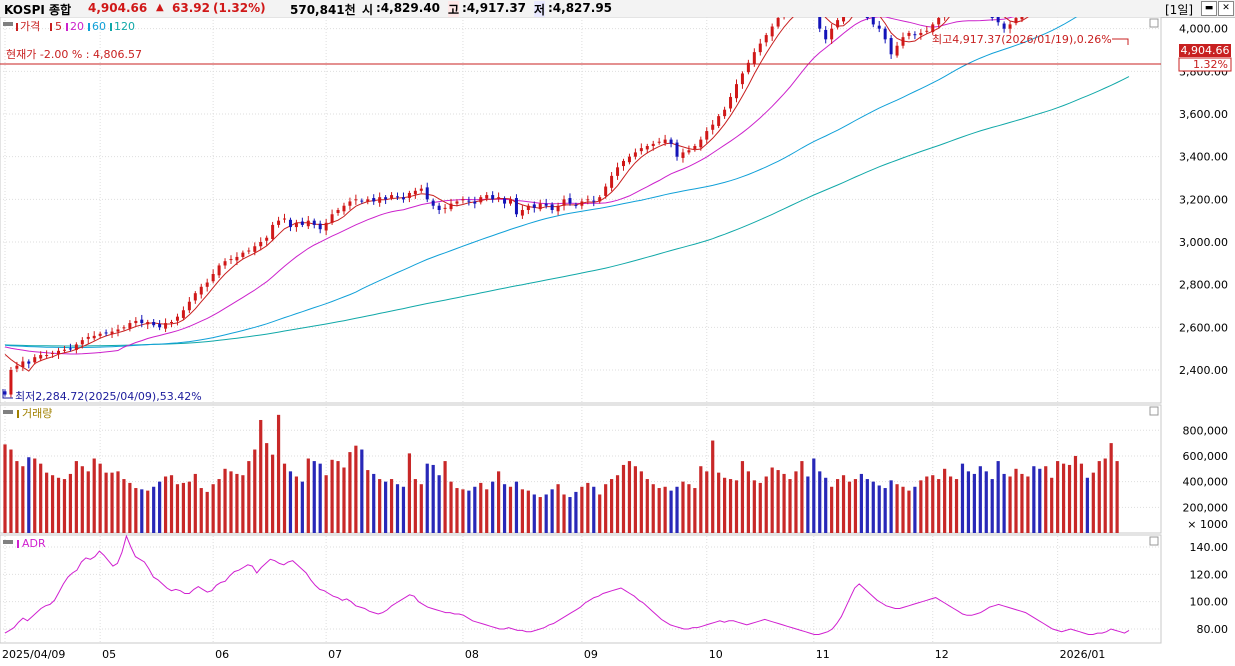 The height and width of the screenshot is (666, 1235). Describe the element at coordinates (540, 9) in the screenshot. I see `low-label: 저` at that location.